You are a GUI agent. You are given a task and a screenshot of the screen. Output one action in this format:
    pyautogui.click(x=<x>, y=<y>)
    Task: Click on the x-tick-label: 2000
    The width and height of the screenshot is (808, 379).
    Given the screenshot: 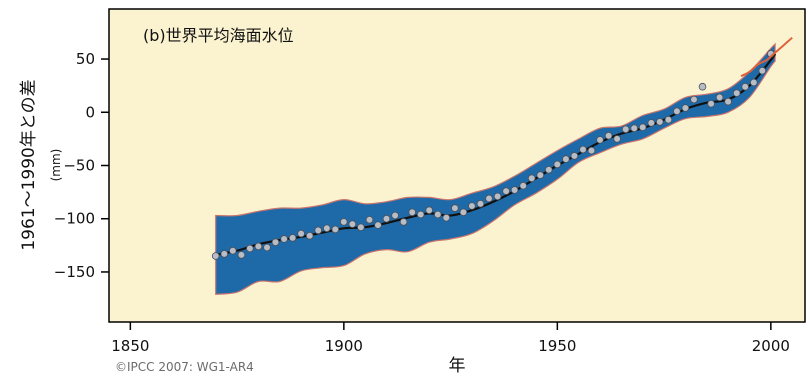 What is the action you would take?
    pyautogui.click(x=771, y=346)
    